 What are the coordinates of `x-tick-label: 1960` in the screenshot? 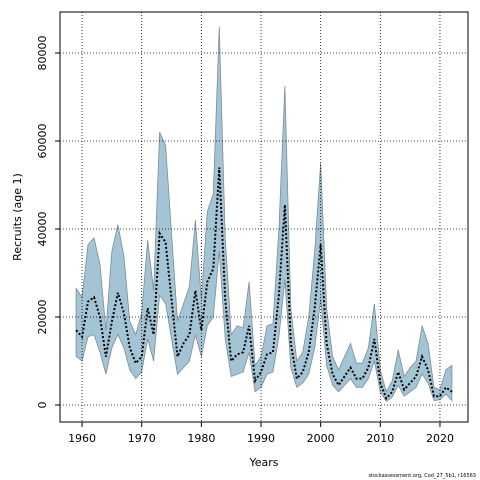 It's located at (82, 438).